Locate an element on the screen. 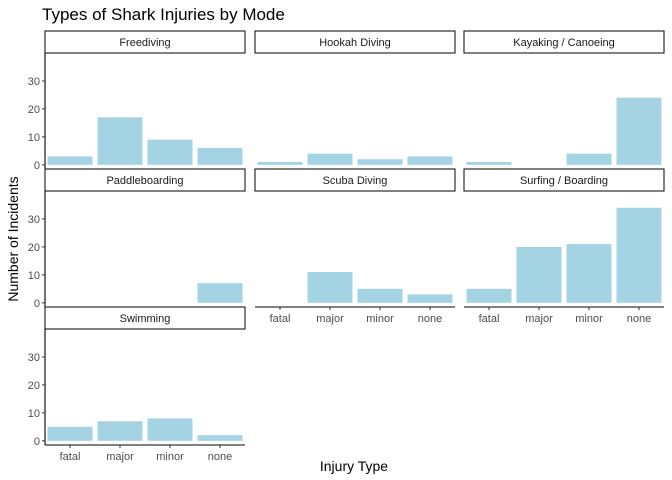  facet-strip-label: Scuba Diving is located at coordinates (355, 181).